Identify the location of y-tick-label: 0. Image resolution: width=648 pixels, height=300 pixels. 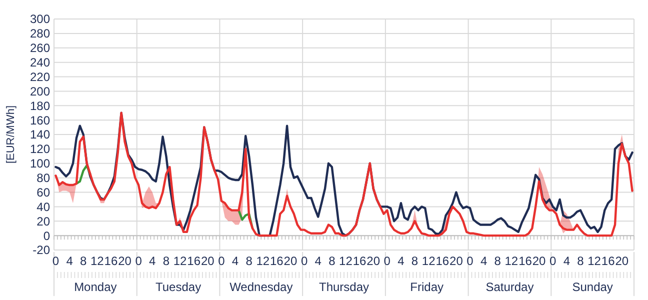
(46, 235).